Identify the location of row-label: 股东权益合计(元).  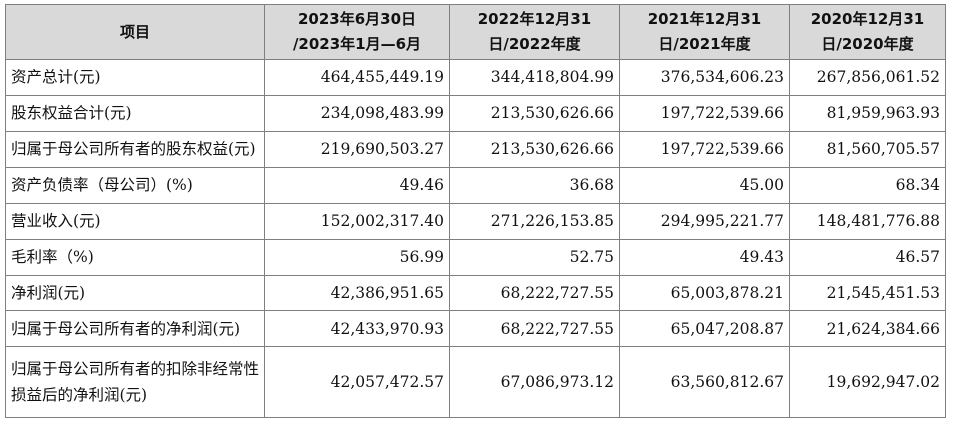
(135, 113).